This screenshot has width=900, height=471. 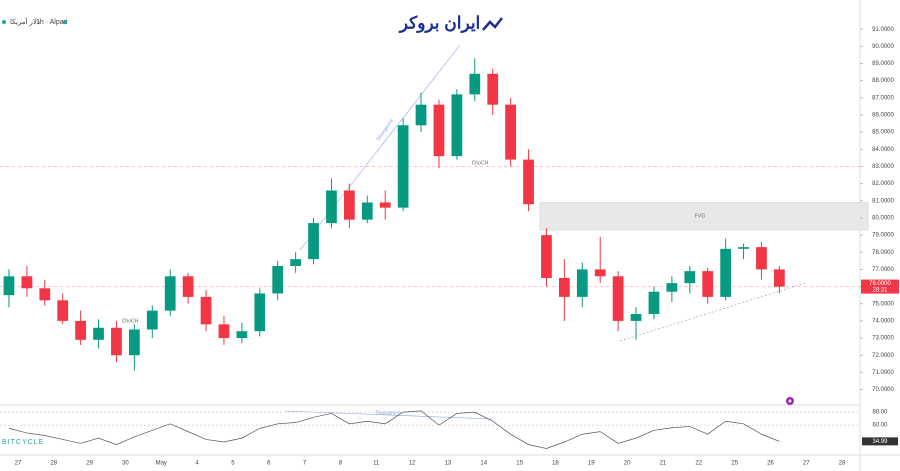 What do you see at coordinates (161, 464) in the screenshot?
I see `x-tick-label: May` at bounding box center [161, 464].